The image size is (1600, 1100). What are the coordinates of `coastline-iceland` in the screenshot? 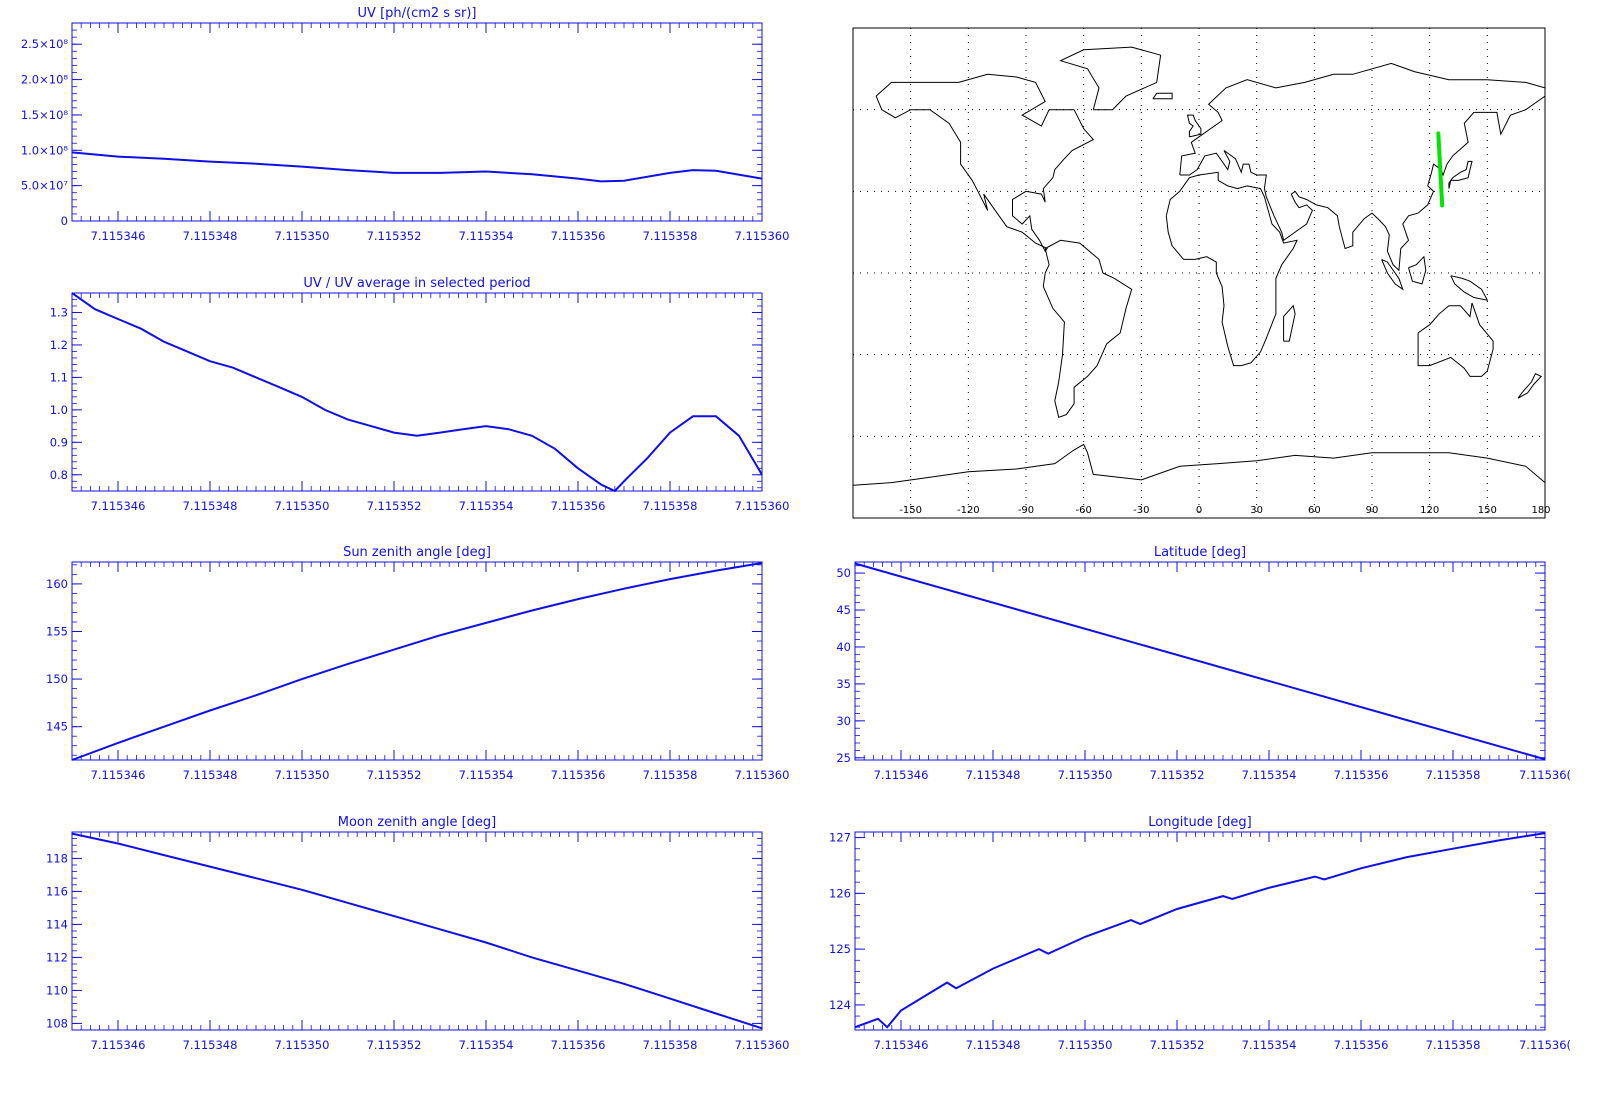 It's located at (1162, 96).